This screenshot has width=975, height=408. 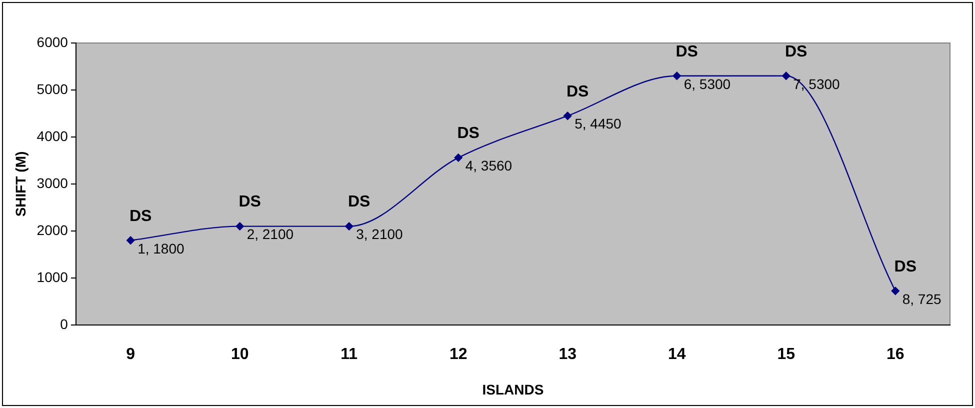 I want to click on x-axis-title: ISLANDS, so click(x=513, y=389).